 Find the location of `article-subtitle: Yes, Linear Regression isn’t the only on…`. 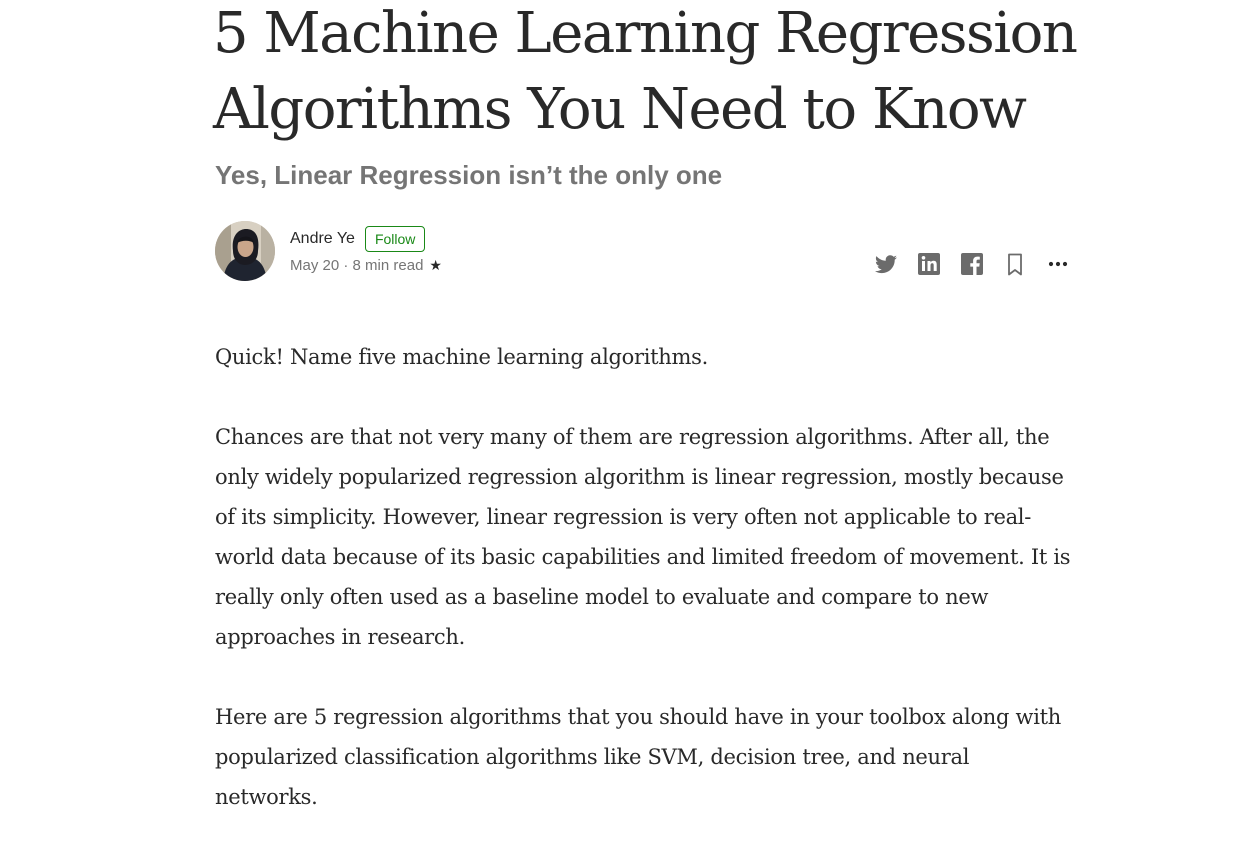

article-subtitle: Yes, Linear Regression isn’t the only on… is located at coordinates (469, 175).